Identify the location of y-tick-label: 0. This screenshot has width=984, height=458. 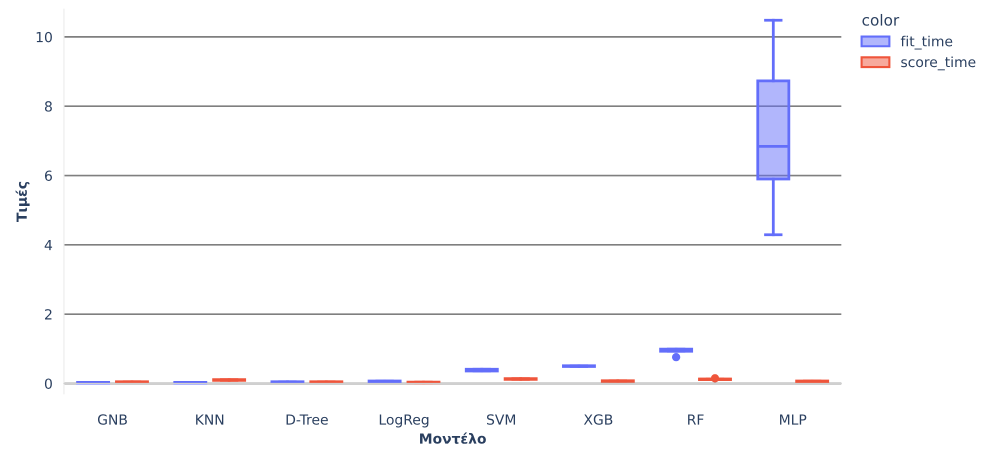
(48, 383).